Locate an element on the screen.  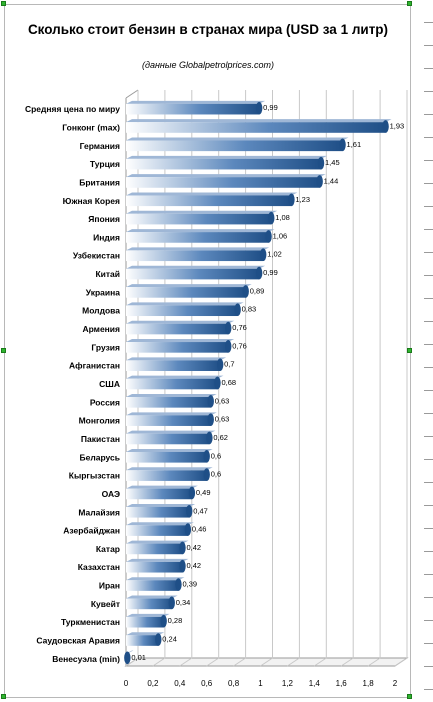
data-label: 0,83 is located at coordinates (249, 309).